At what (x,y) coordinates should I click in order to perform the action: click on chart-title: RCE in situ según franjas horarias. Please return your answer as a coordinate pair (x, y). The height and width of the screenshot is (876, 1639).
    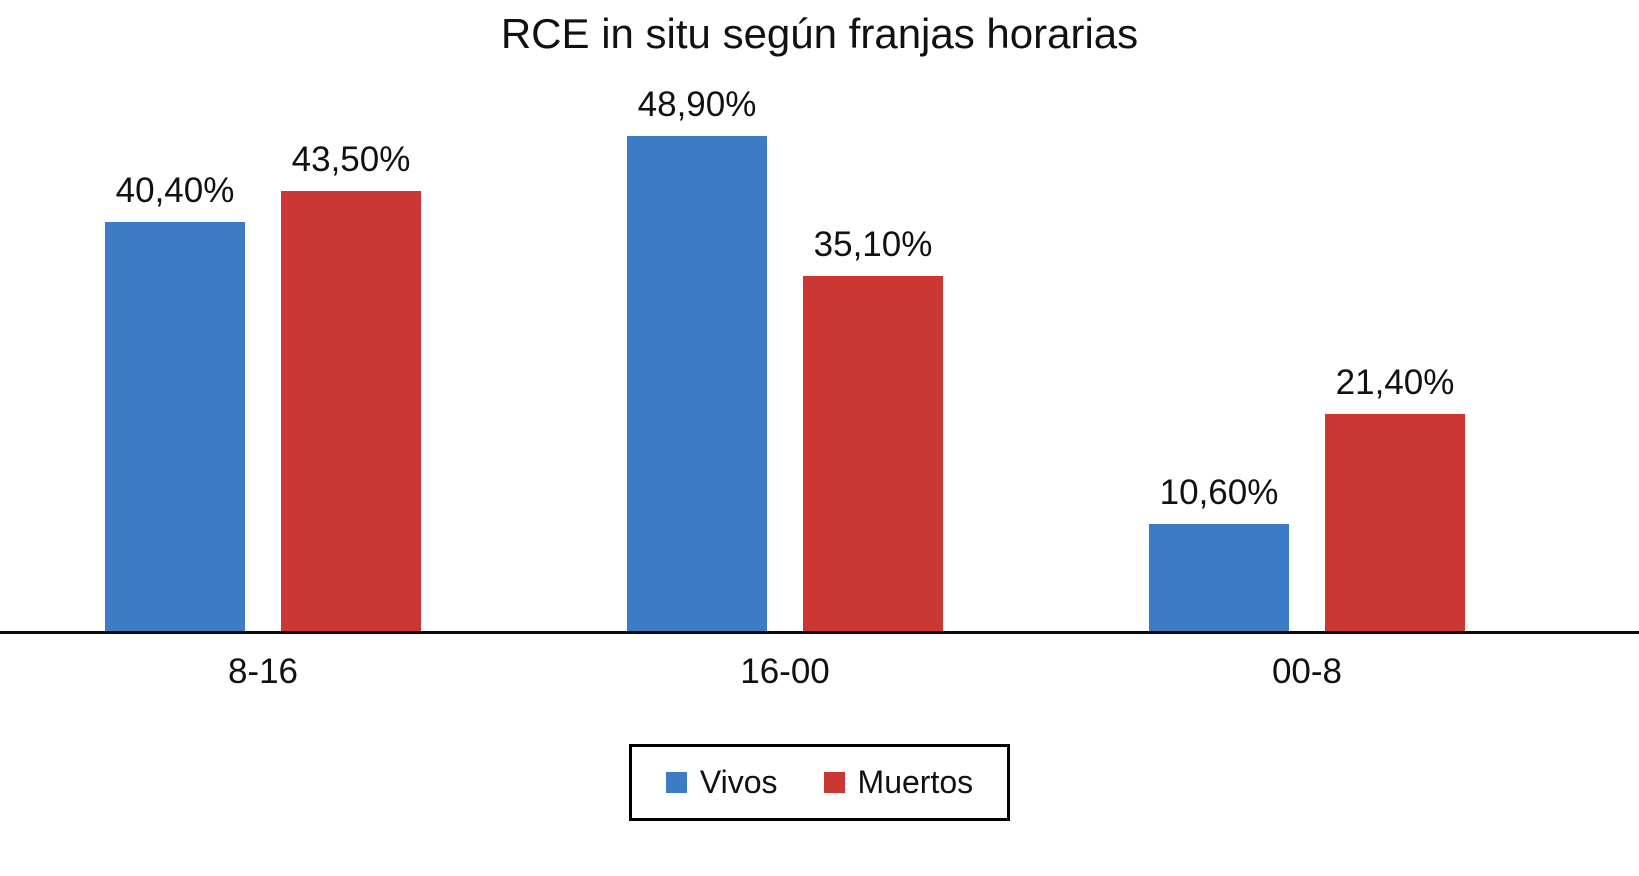
    Looking at the image, I should click on (819, 33).